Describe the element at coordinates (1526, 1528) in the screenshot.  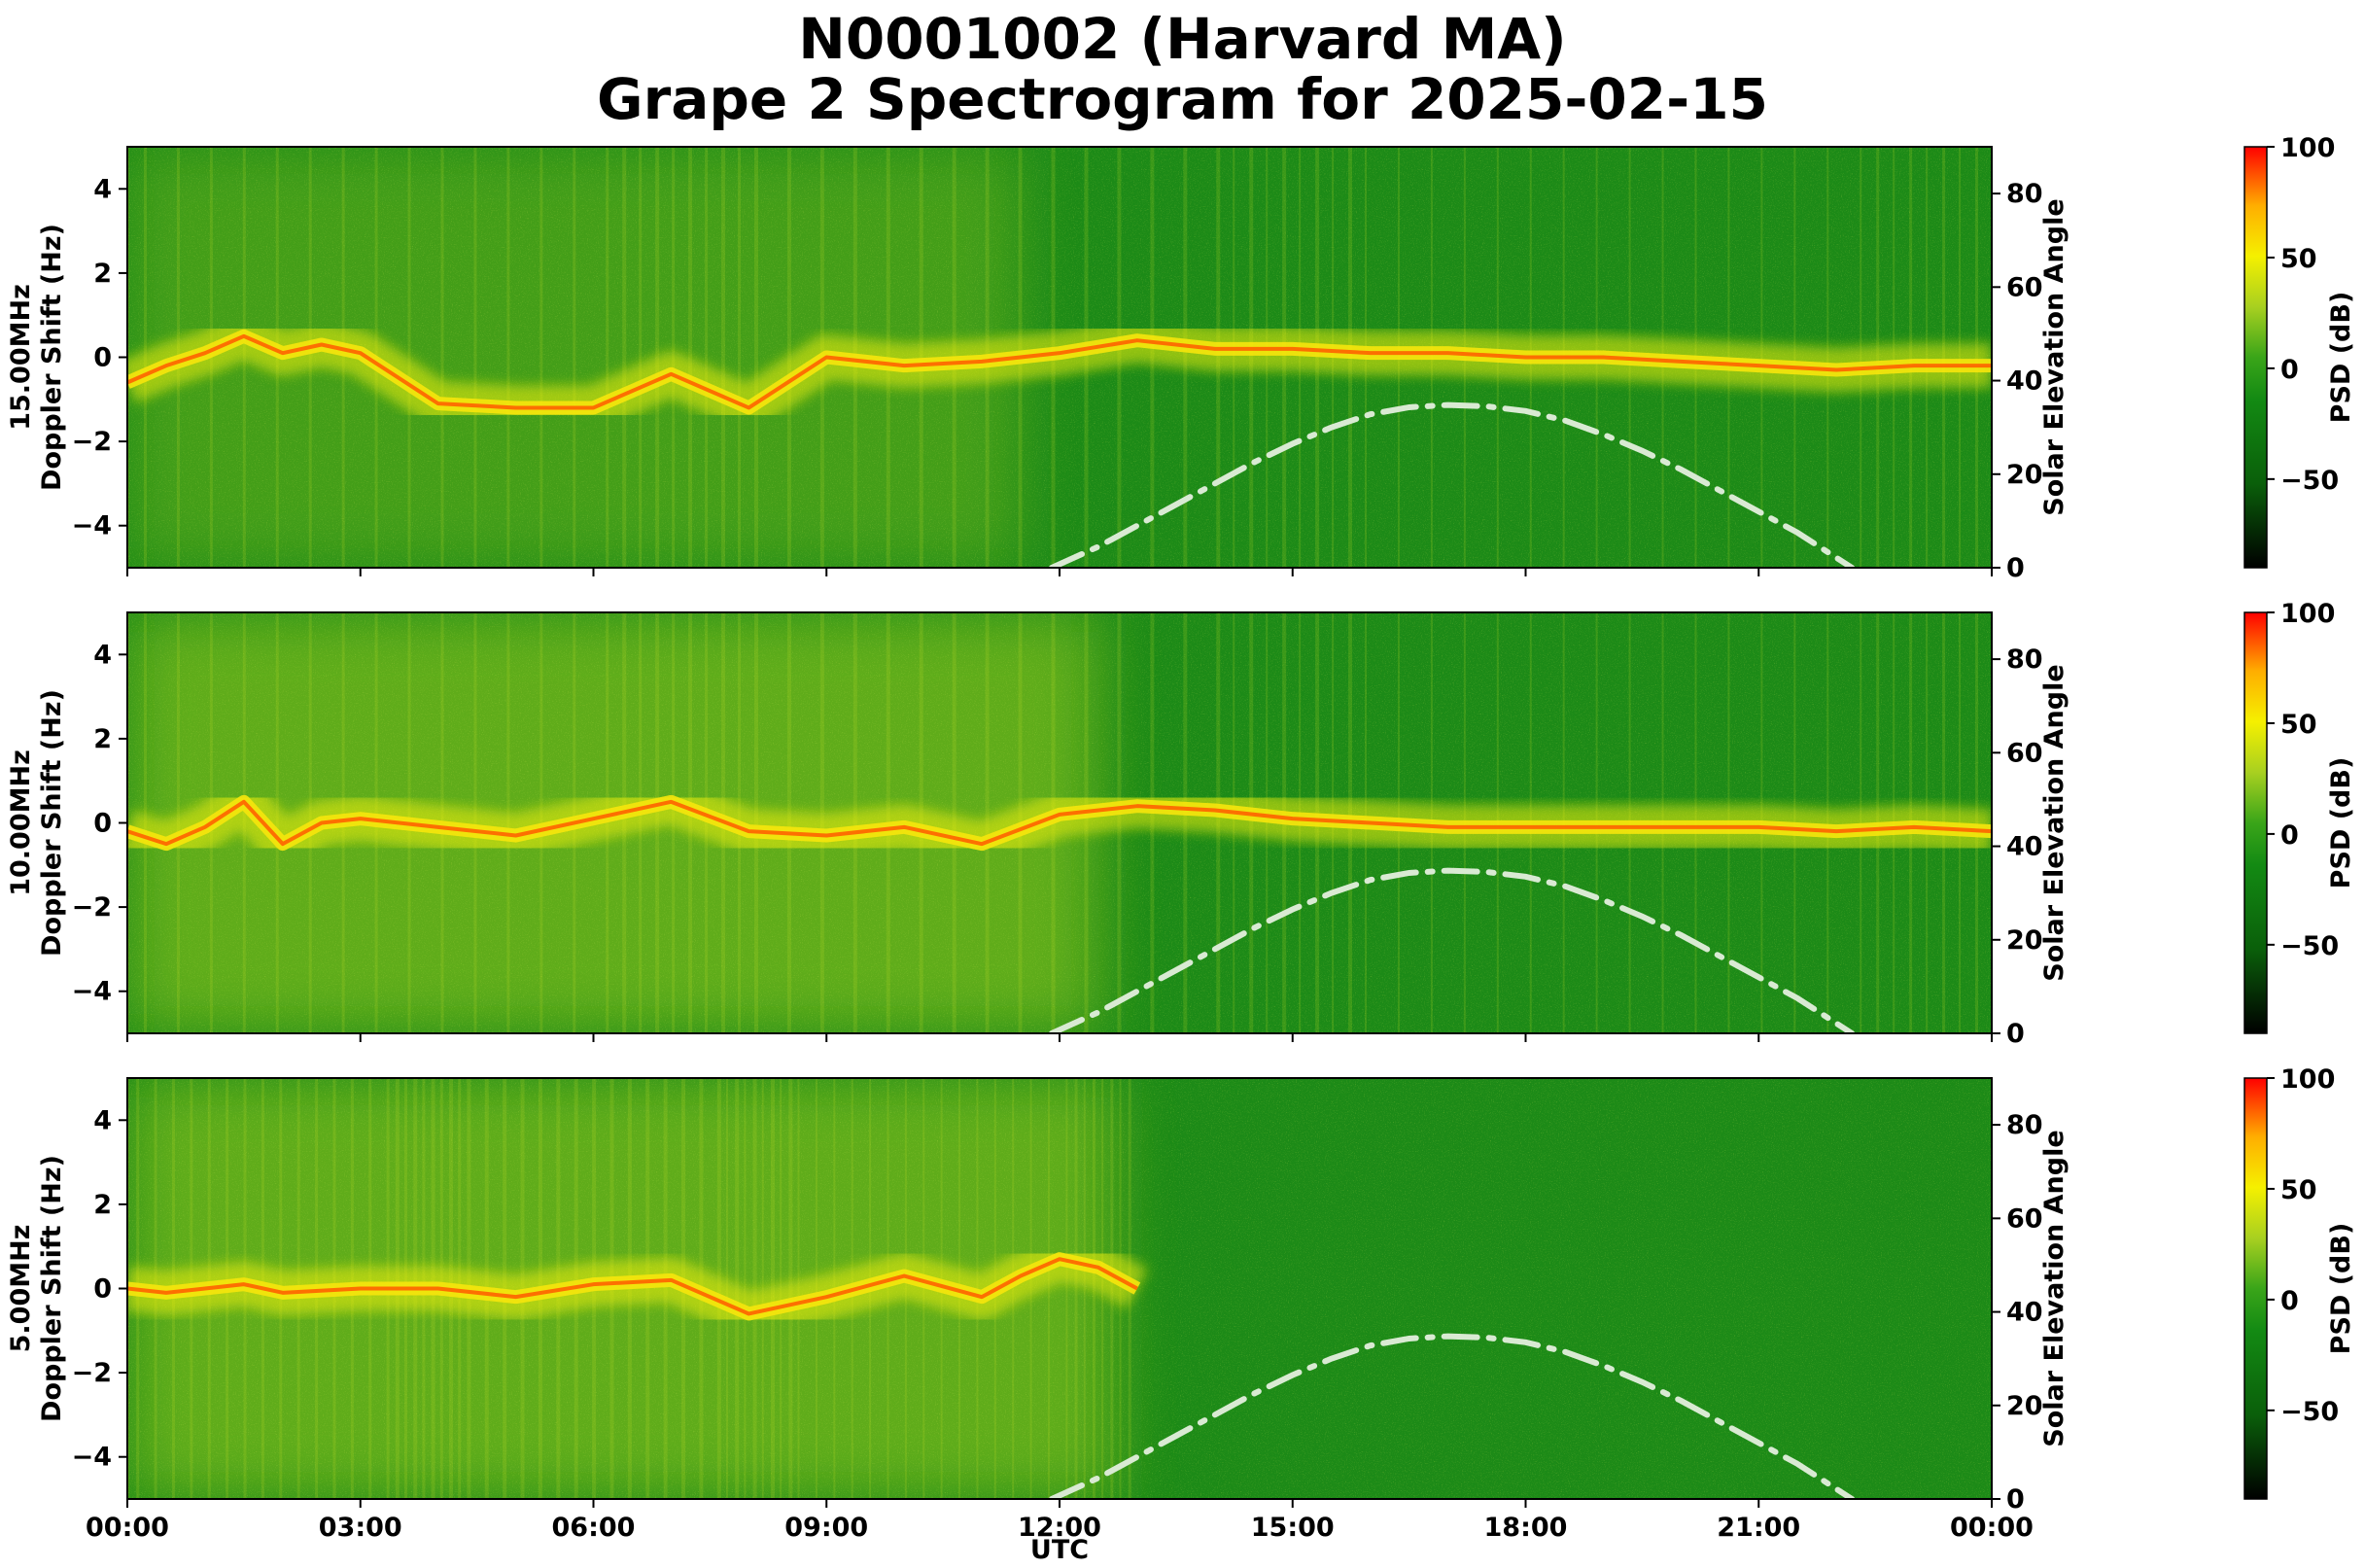
I see `xtick-label: 18:00` at that location.